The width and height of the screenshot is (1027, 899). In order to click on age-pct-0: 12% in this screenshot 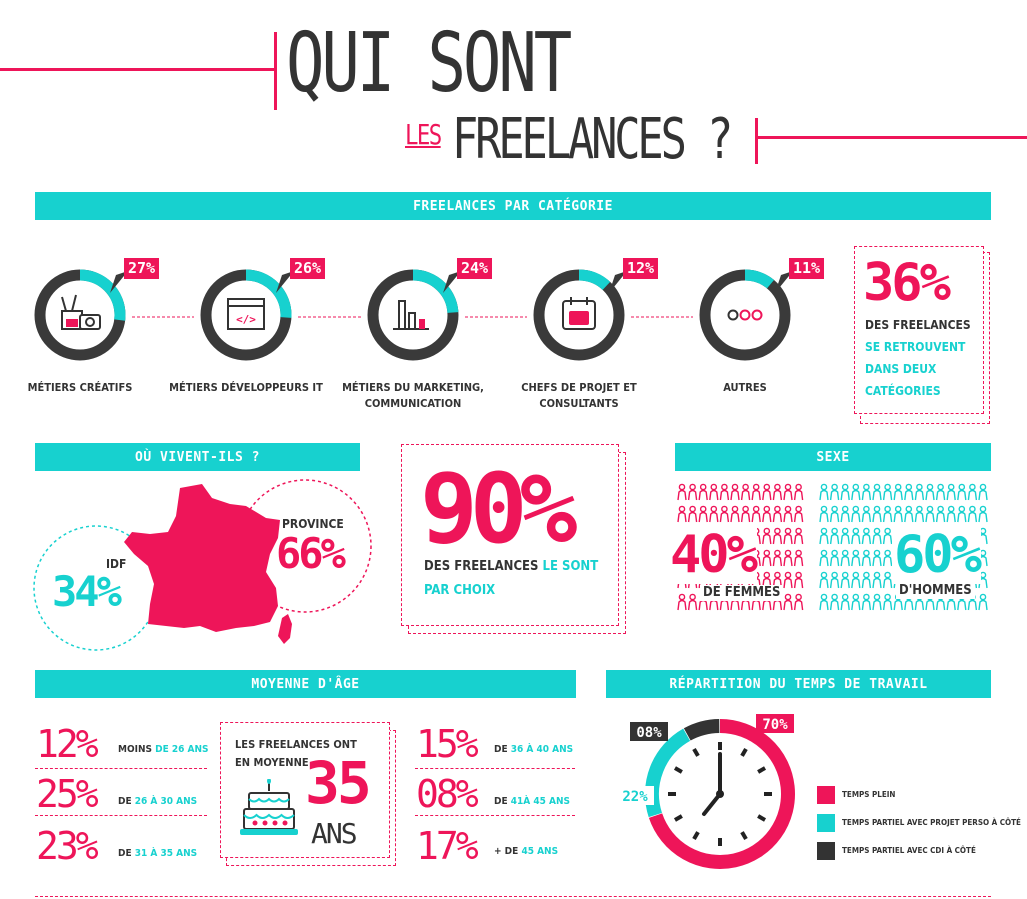, I will do `click(67, 744)`.